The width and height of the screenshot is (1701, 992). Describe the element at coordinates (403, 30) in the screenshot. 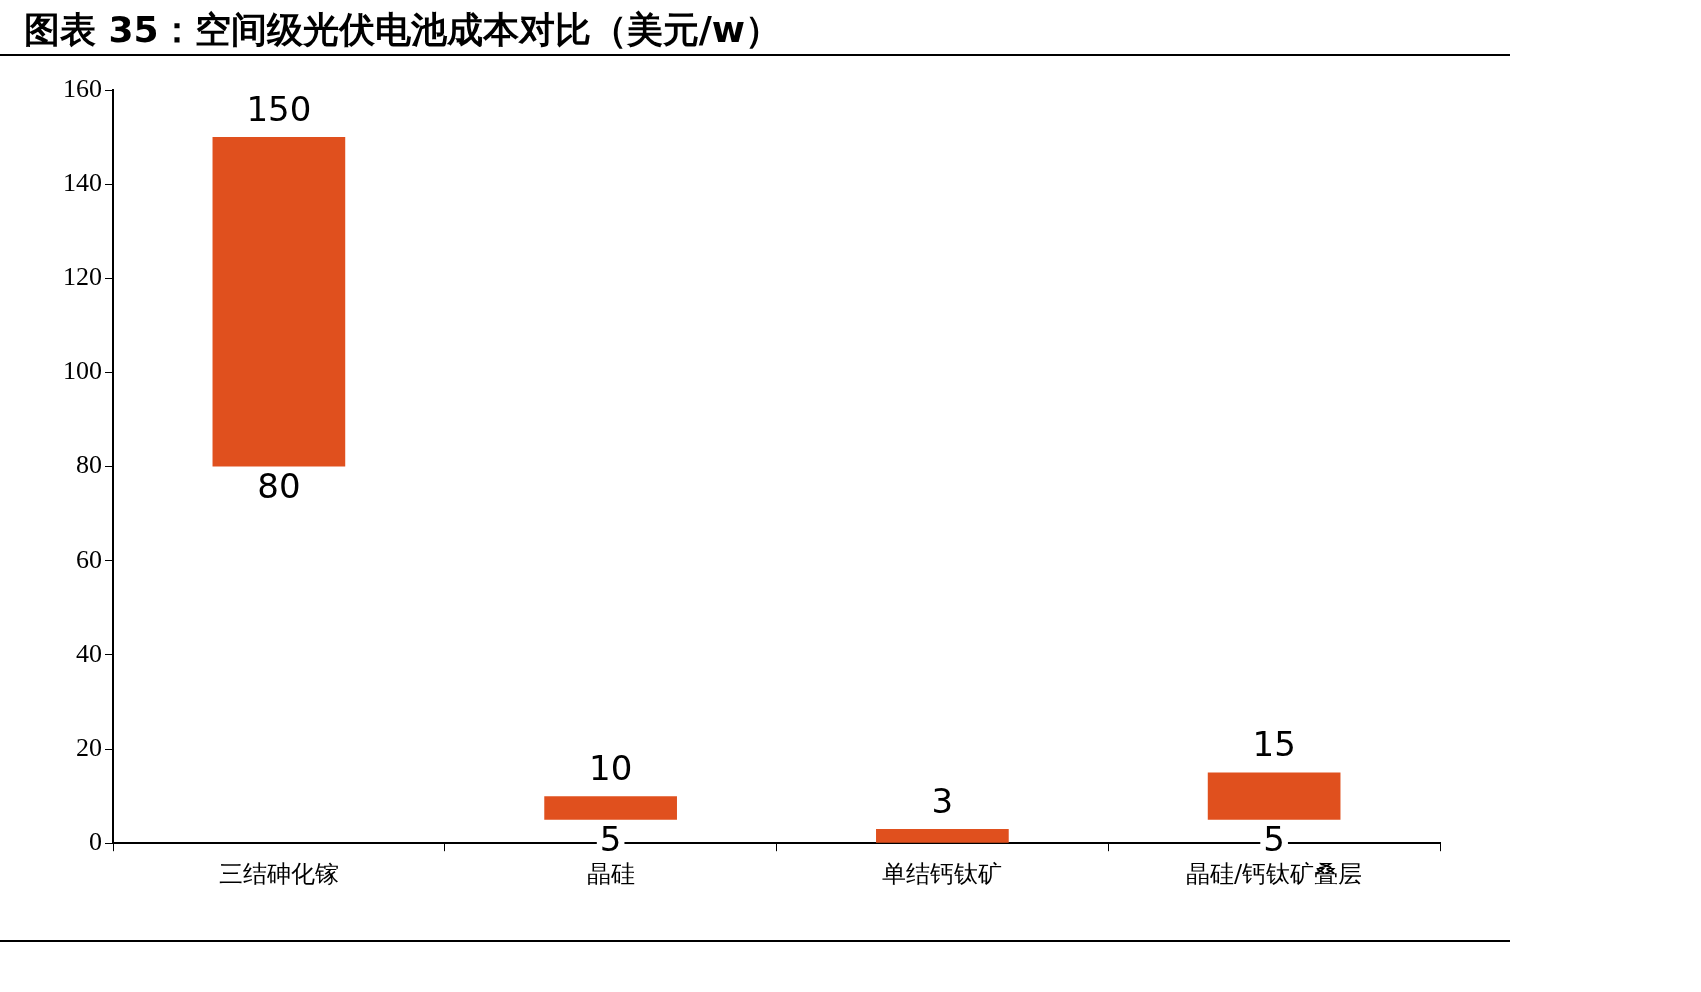

I see `chart-title: 图表 35：空间级光伏电池成本对比（美元/w）` at that location.